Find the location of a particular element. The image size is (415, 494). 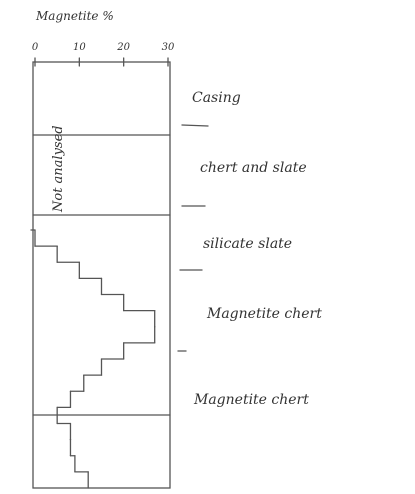

zone-label: silicate slate is located at coordinates (247, 244).